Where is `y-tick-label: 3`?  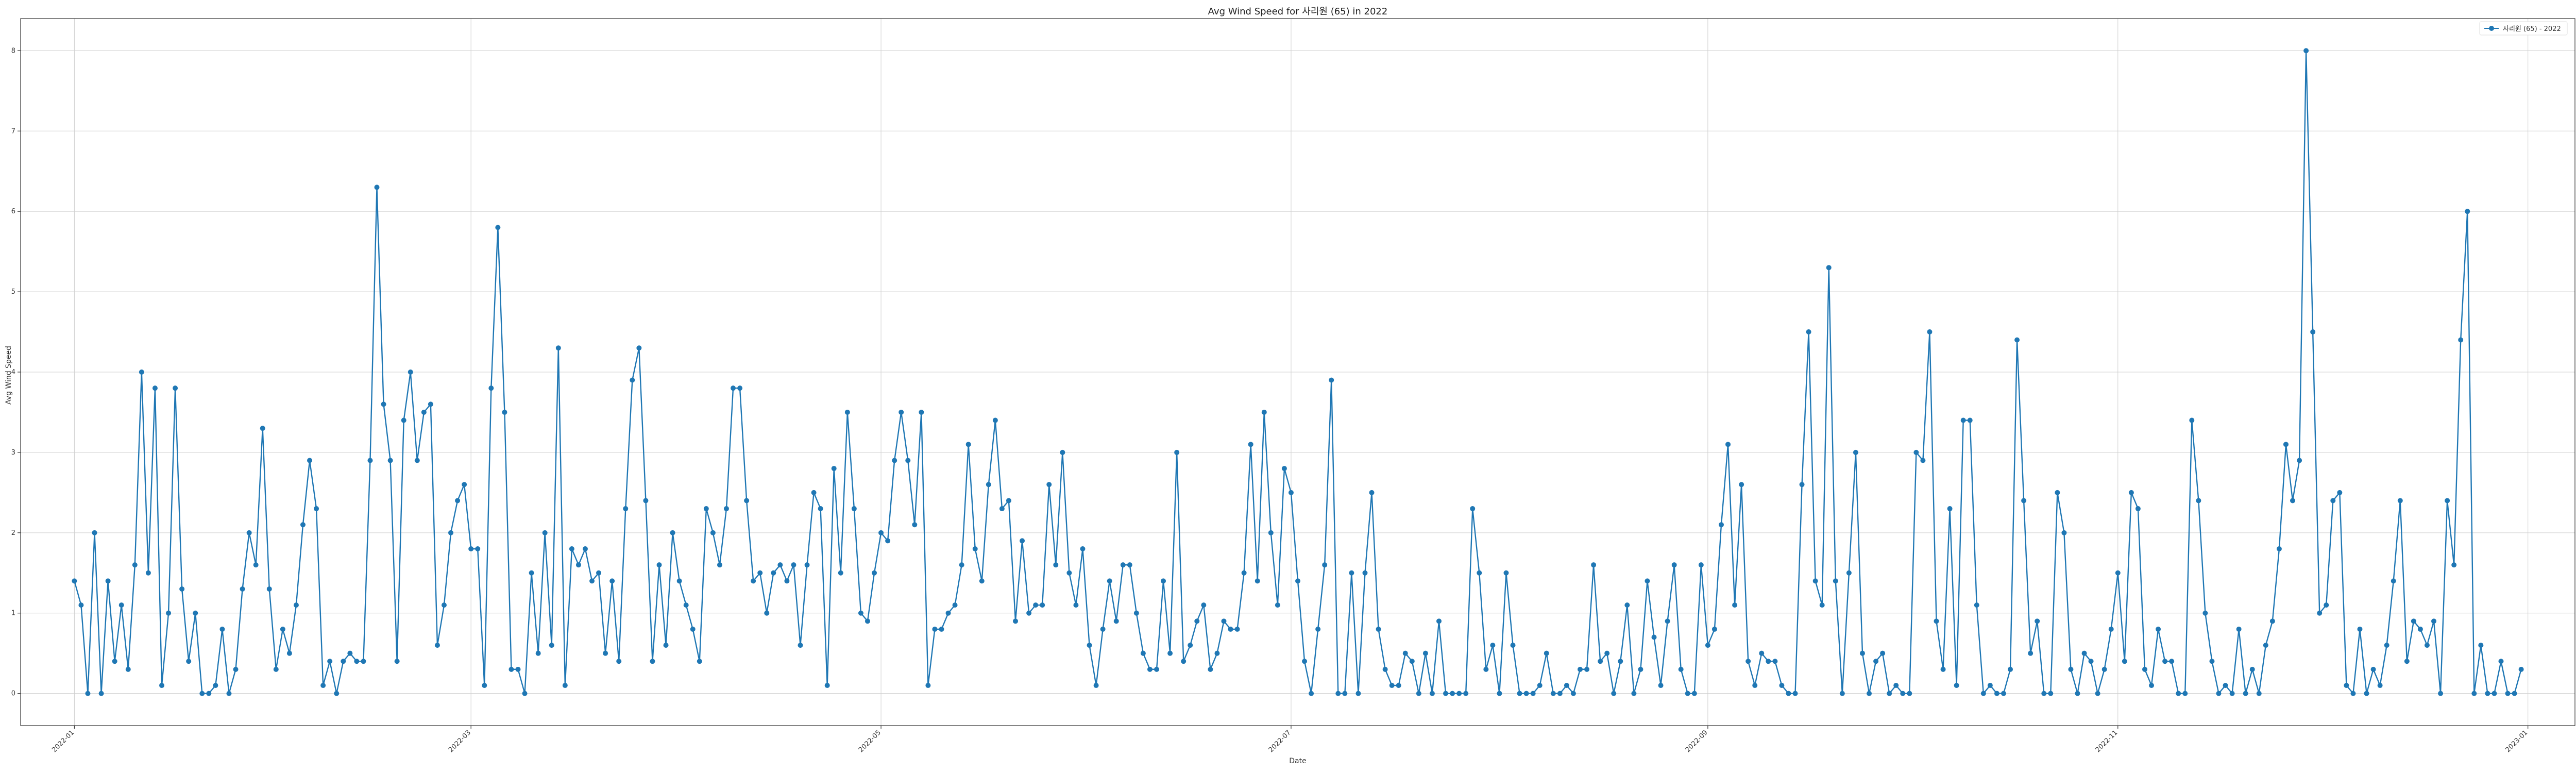
y-tick-label: 3 is located at coordinates (13, 453).